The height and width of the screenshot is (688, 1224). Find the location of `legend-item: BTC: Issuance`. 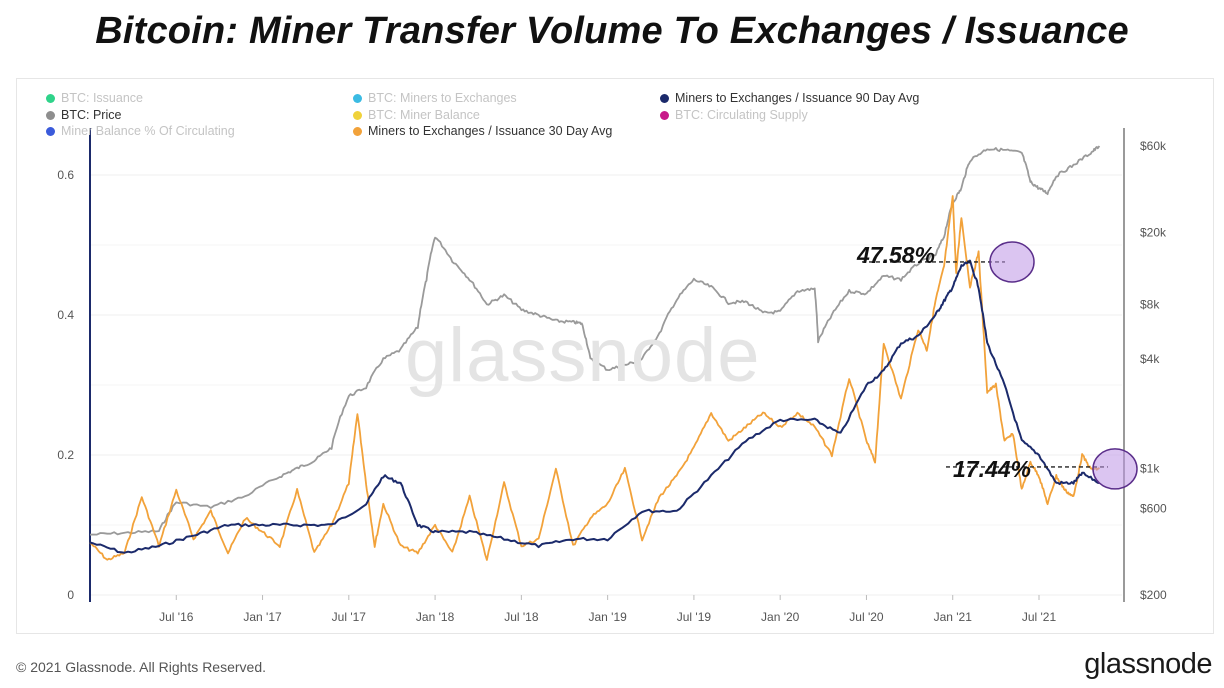

legend-item: BTC: Issuance is located at coordinates (94, 98).